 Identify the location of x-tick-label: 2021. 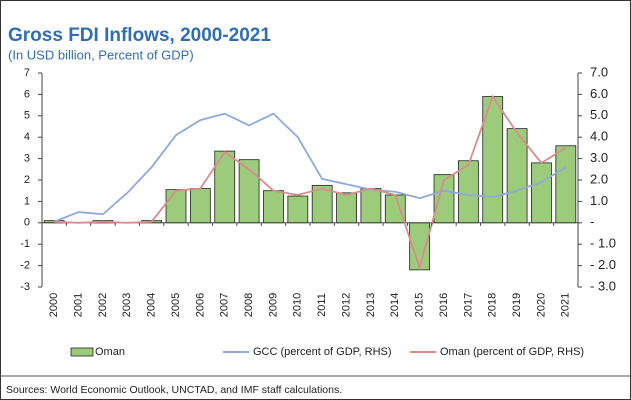
(566, 305).